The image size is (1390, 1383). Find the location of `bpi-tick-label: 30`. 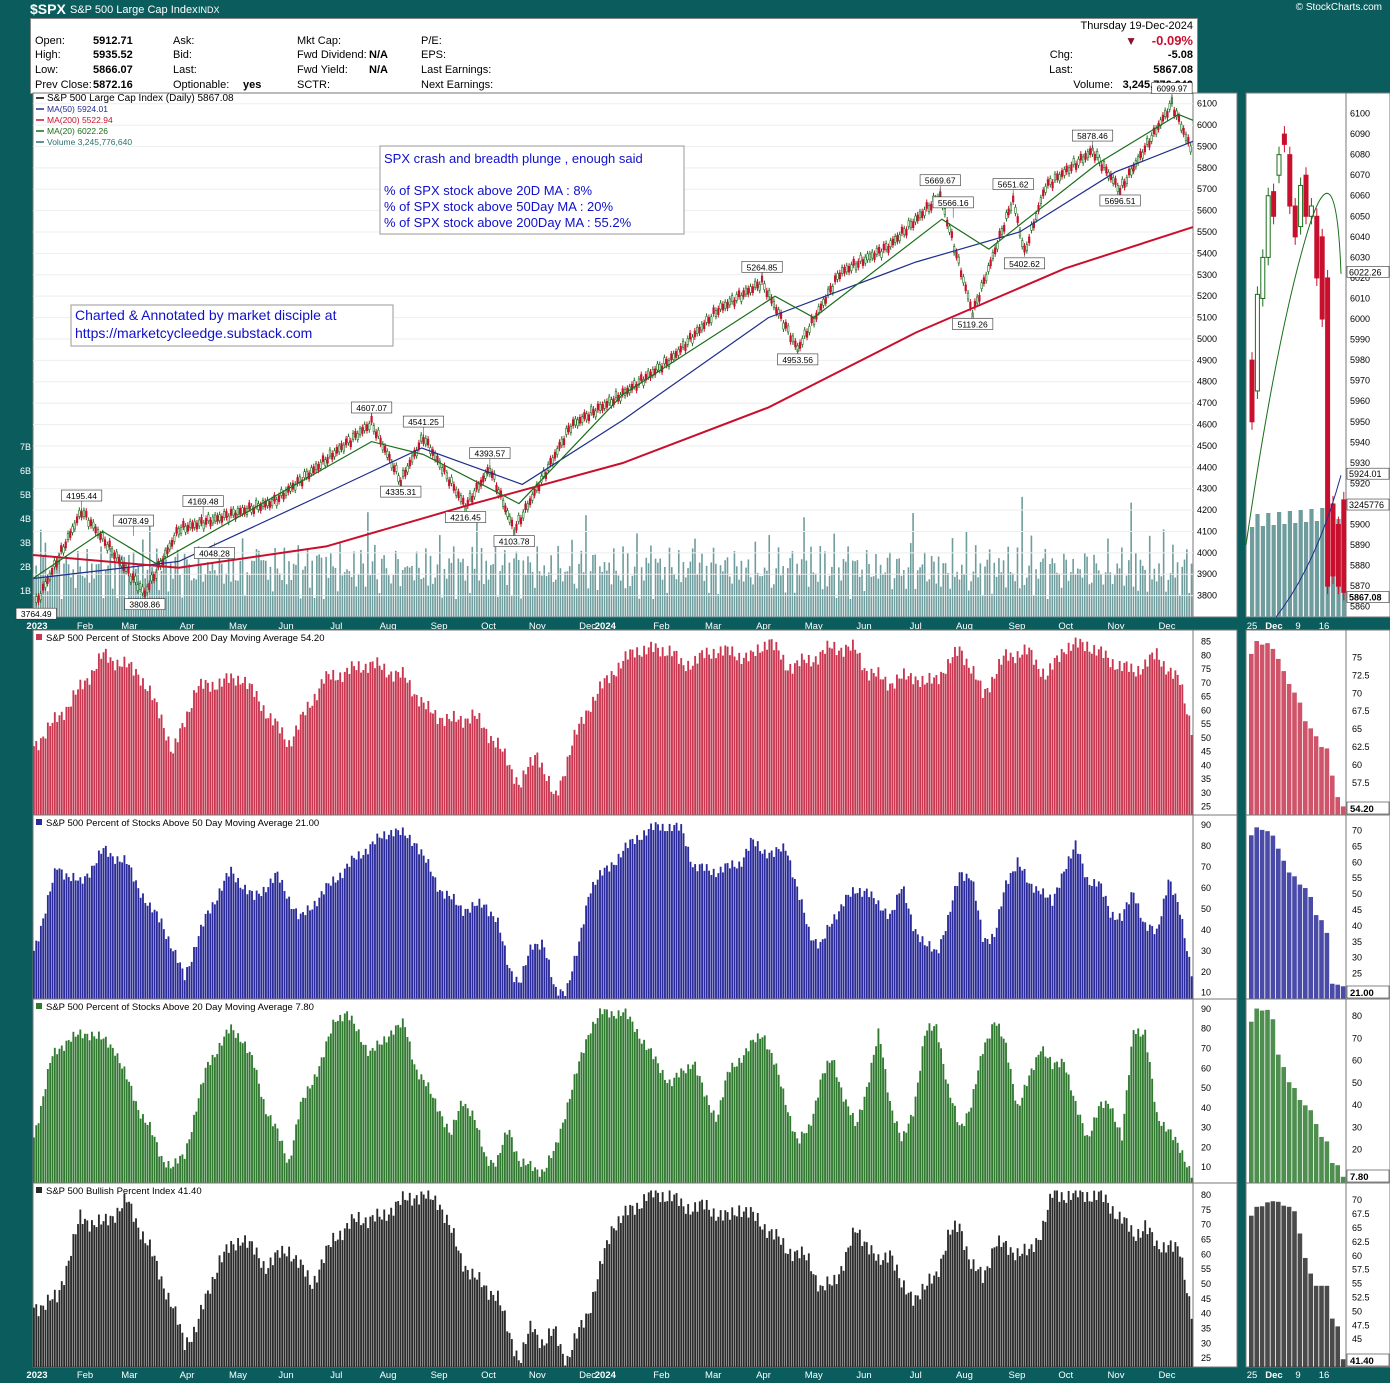

bpi-tick-label: 30 is located at coordinates (1206, 1343).